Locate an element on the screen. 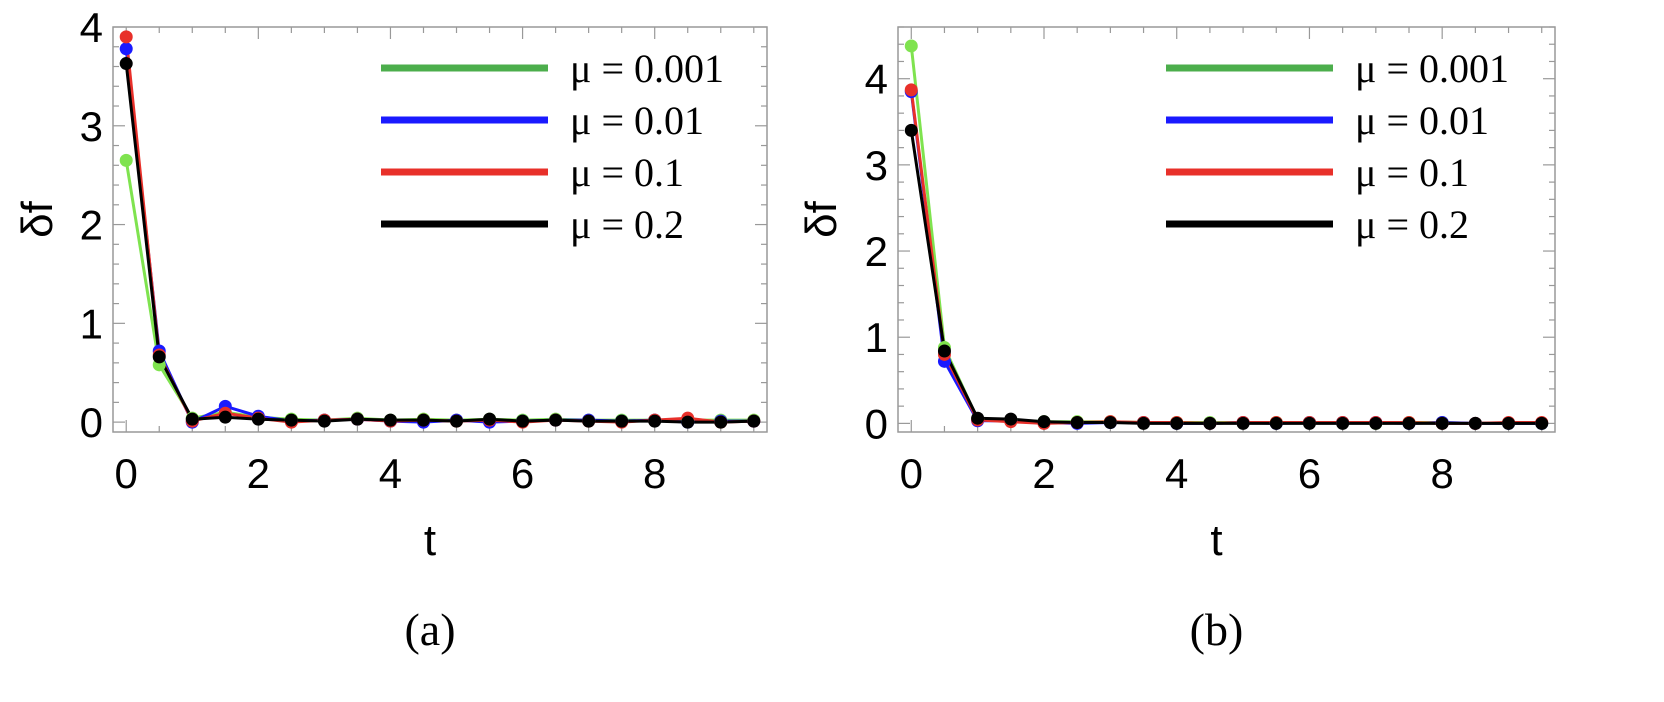  panel-label: (a) is located at coordinates (429, 629).